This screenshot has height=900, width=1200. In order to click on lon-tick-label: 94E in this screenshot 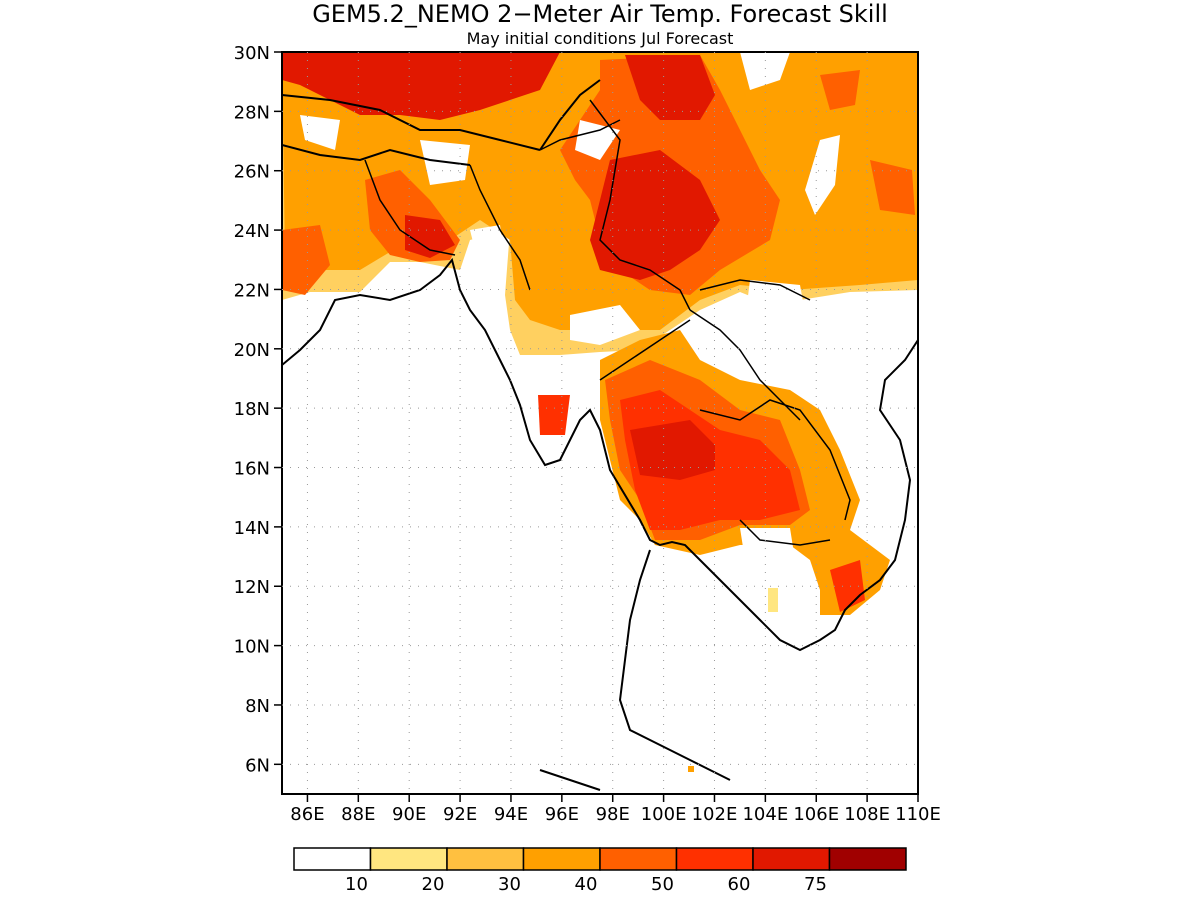, I will do `click(511, 814)`.